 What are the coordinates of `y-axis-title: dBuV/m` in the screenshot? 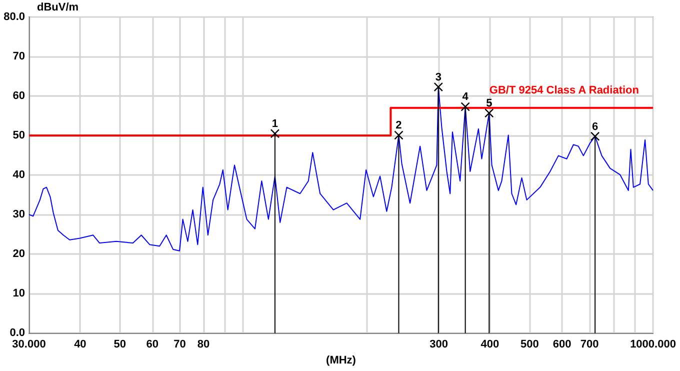 It's located at (58, 8).